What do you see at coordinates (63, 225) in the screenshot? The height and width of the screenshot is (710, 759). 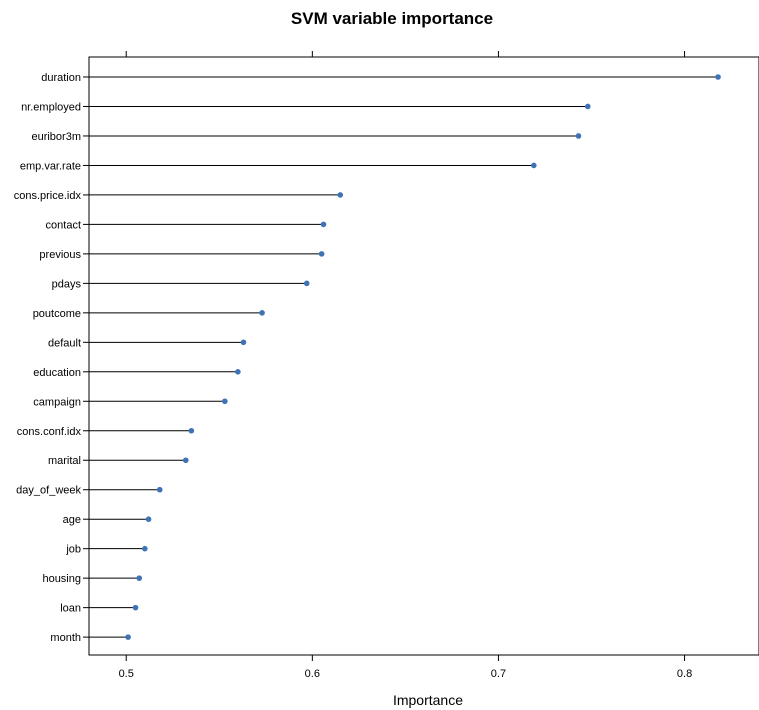 I see `y-tick-label: contact` at bounding box center [63, 225].